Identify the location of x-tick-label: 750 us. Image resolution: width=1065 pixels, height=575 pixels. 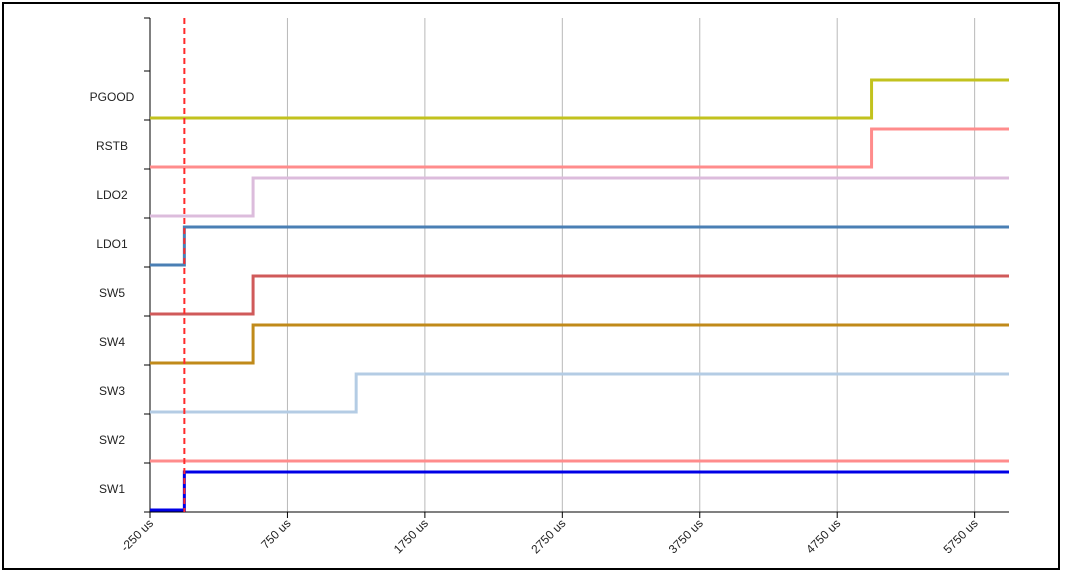
(275, 533).